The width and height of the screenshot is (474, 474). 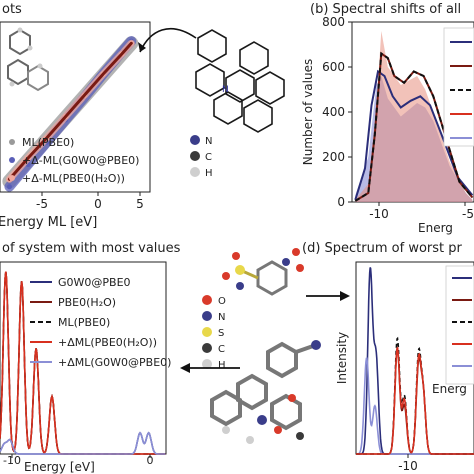 I want to click on legend-a-label-1: +Δ-ML(G0W0@PBE0), so click(x=80, y=160).